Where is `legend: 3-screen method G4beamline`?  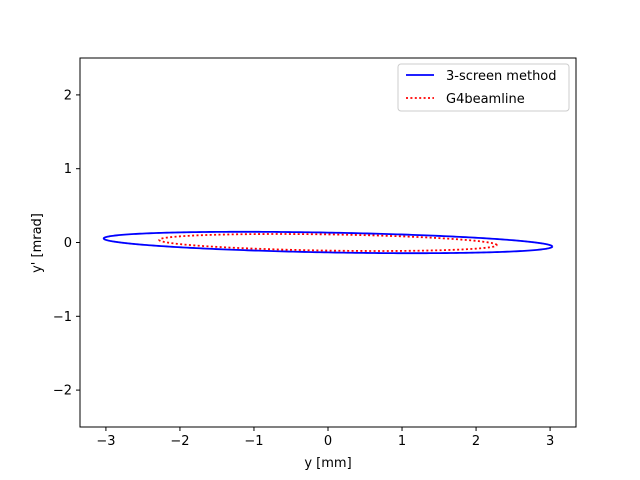 legend: 3-screen method G4beamline is located at coordinates (483, 87).